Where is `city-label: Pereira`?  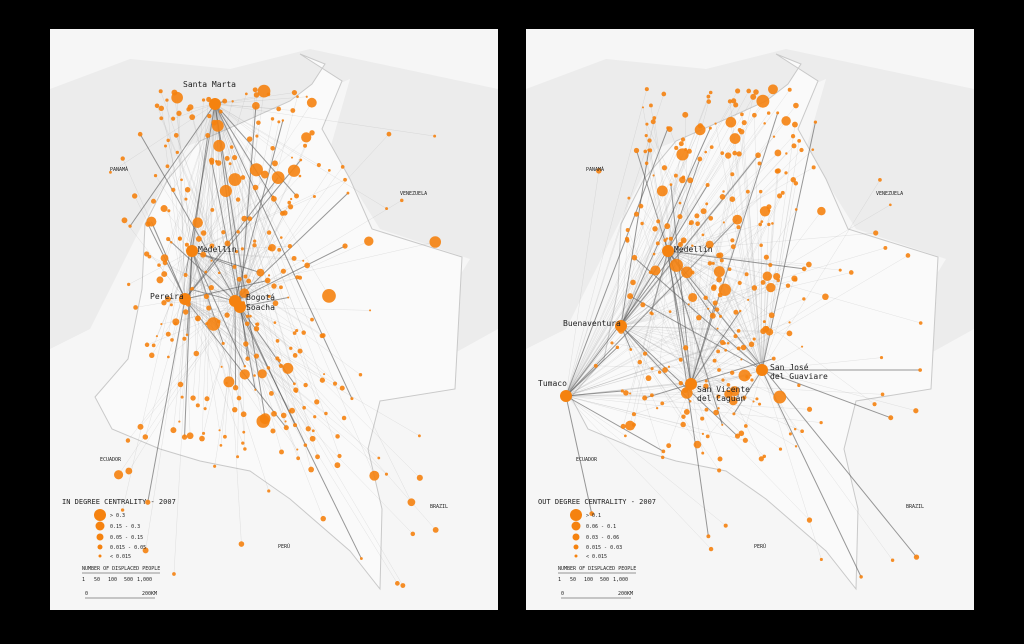 city-label: Pereira is located at coordinates (167, 296).